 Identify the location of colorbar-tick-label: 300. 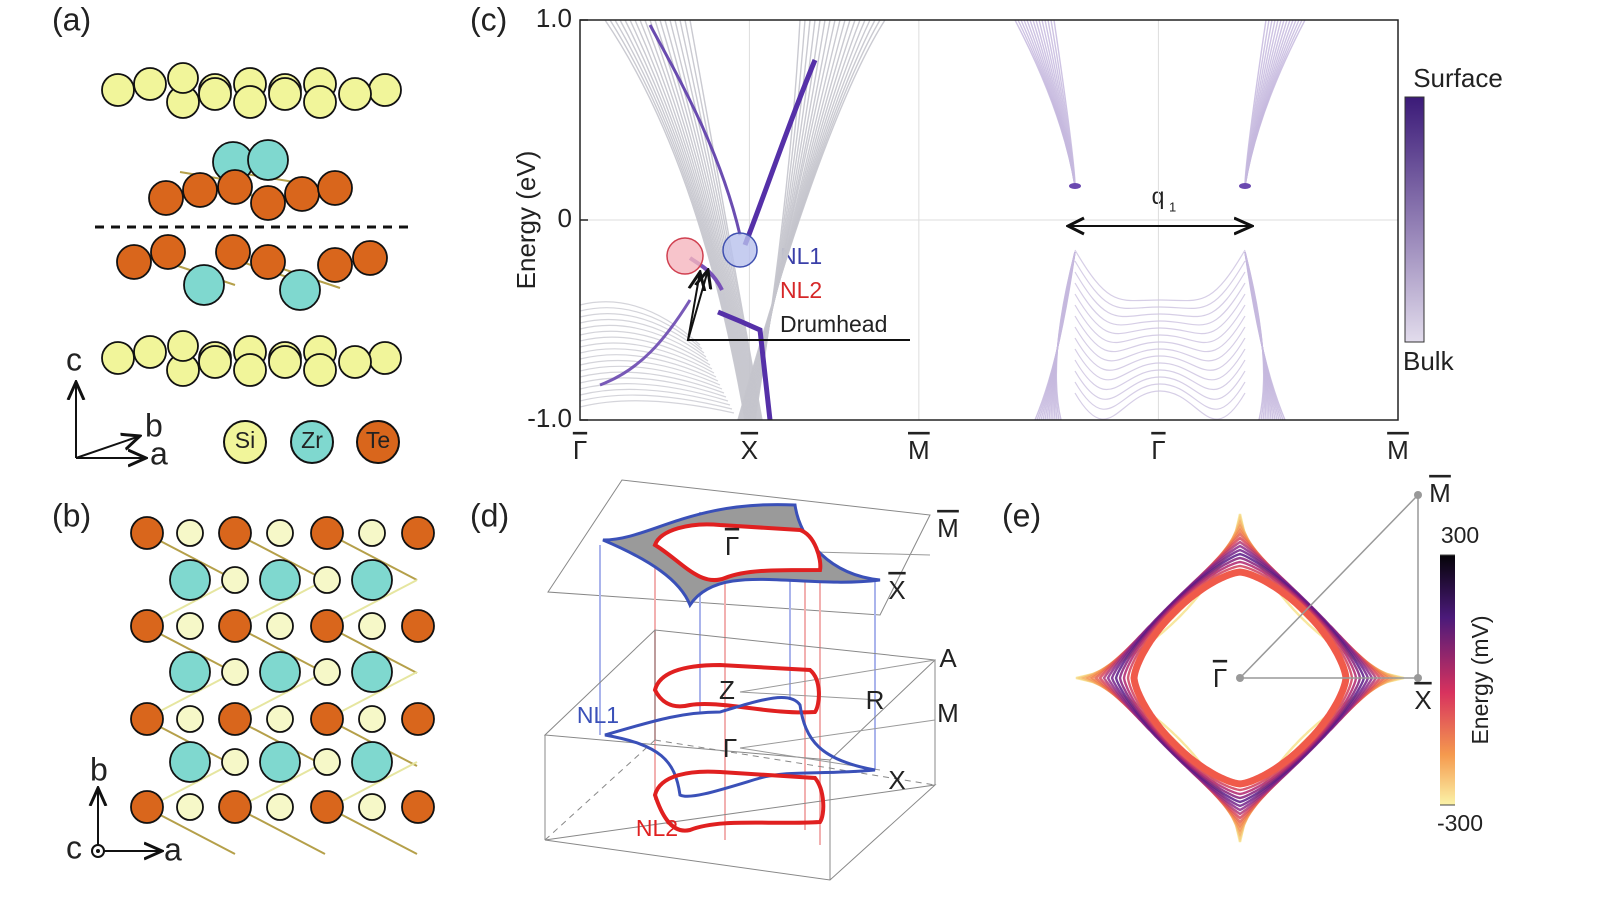
(1460, 535).